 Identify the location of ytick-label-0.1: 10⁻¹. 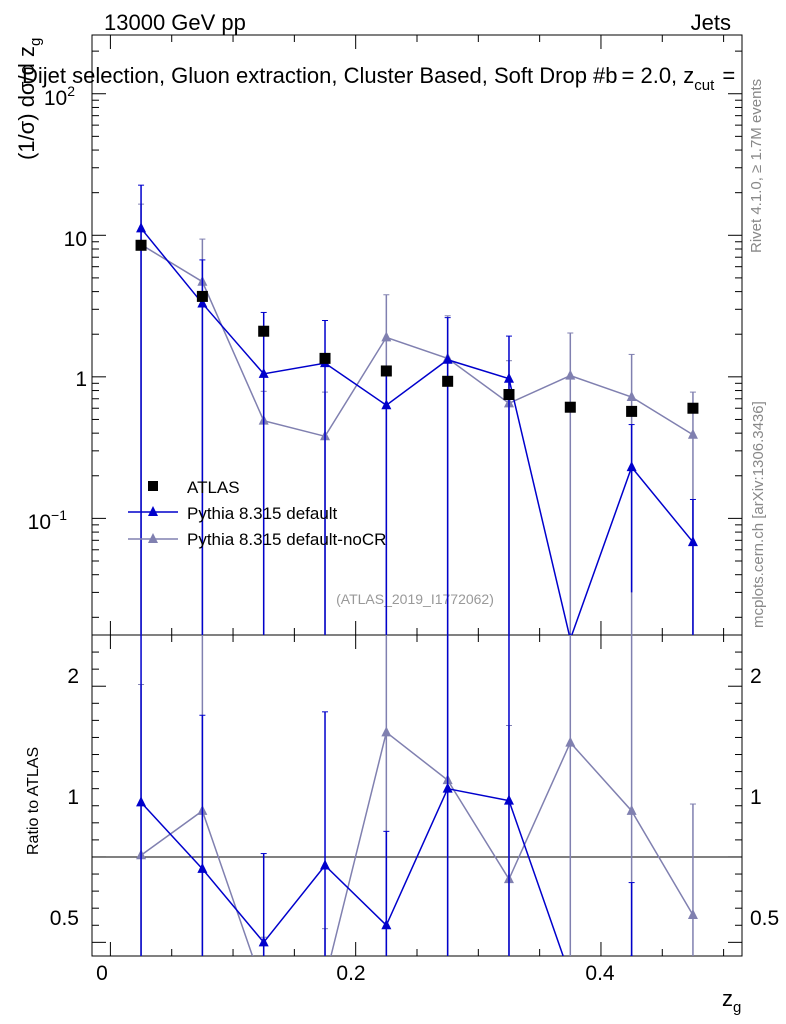
(48, 520).